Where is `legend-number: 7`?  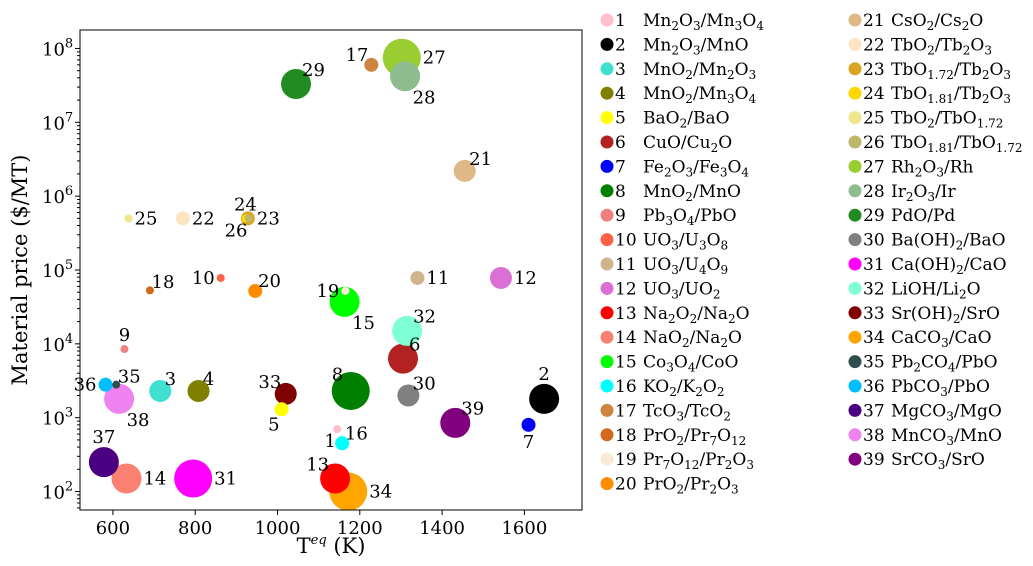
legend-number: 7 is located at coordinates (620, 167).